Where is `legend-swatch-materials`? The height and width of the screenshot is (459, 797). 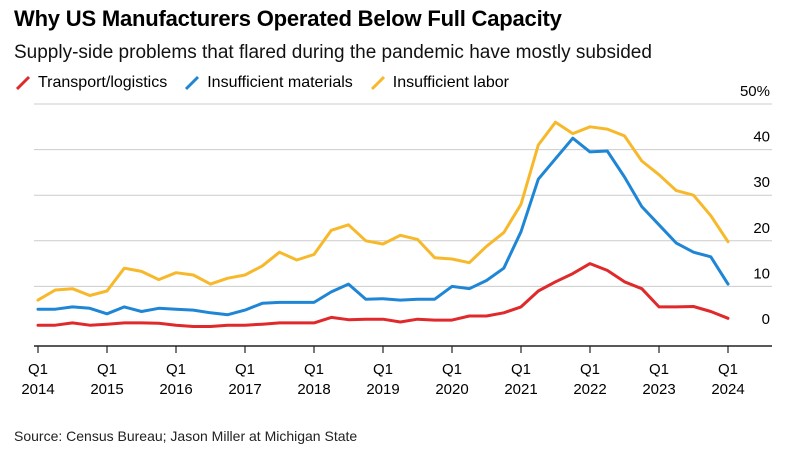
legend-swatch-materials is located at coordinates (192, 83).